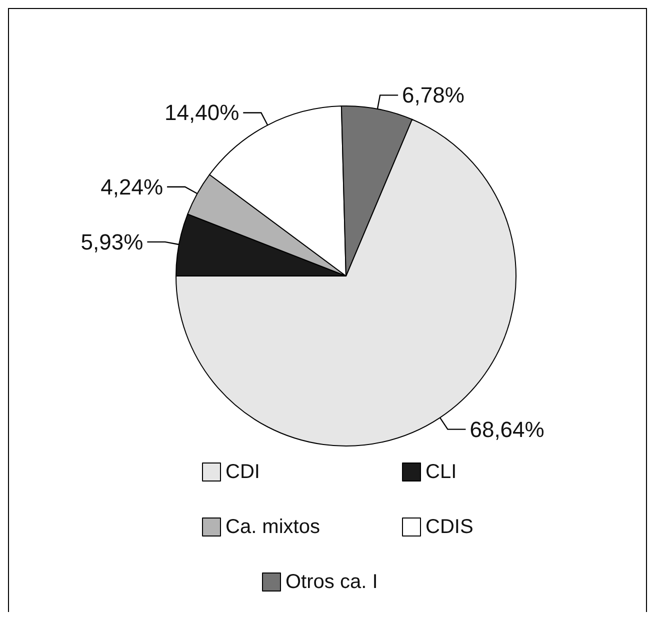  I want to click on legend-label: CDI, so click(243, 472).